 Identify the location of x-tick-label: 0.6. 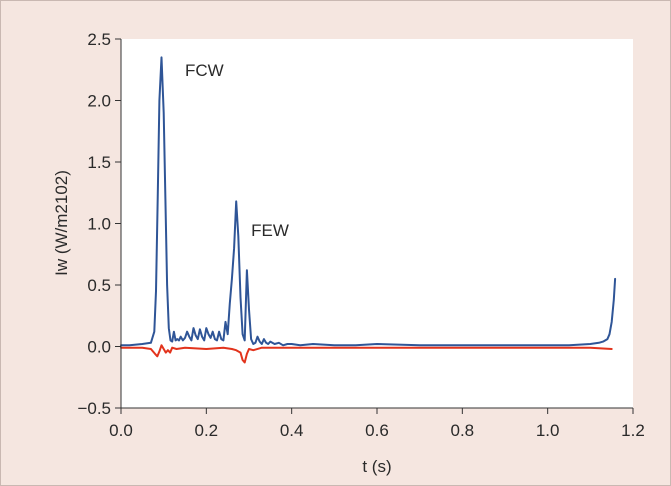
(377, 430).